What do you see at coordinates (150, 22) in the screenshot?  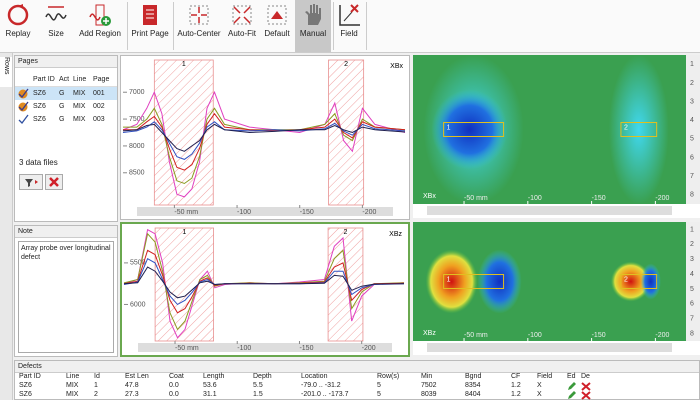 I see `print-page-button: Print Page` at bounding box center [150, 22].